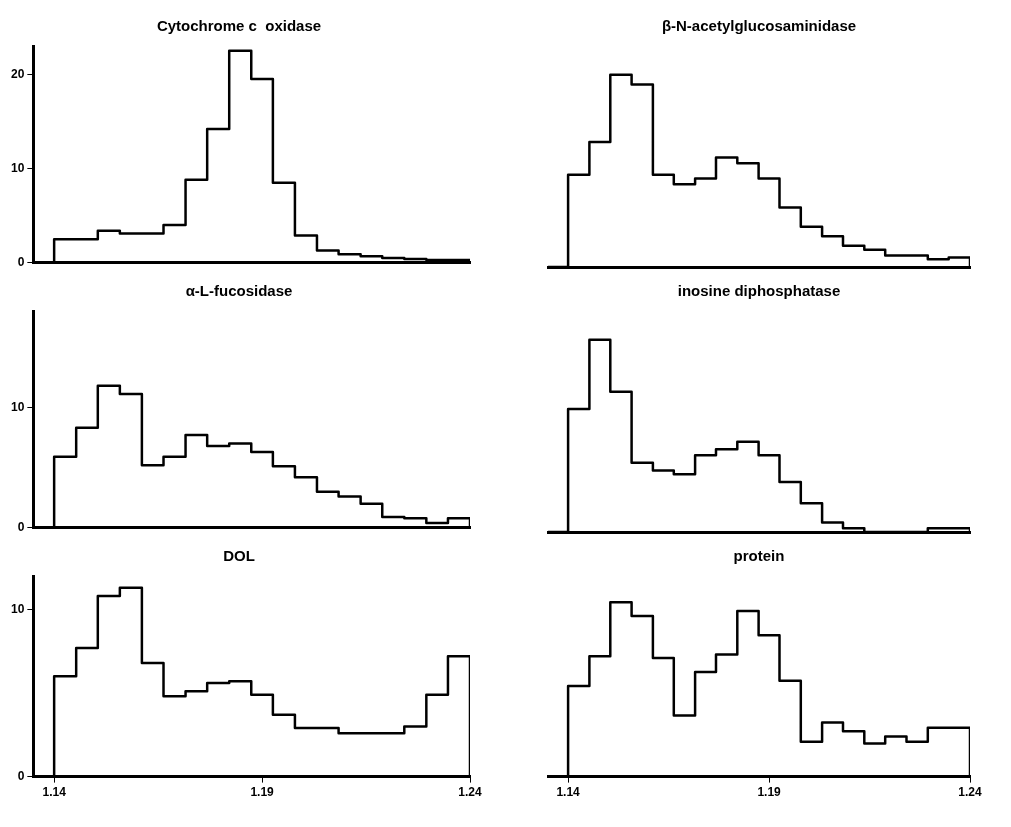  I want to click on chart-title: β-N-acetylglucosaminidase, so click(759, 26).